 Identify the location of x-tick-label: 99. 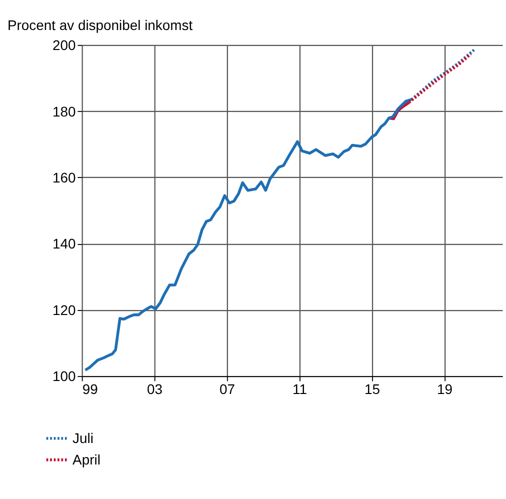
(90, 389).